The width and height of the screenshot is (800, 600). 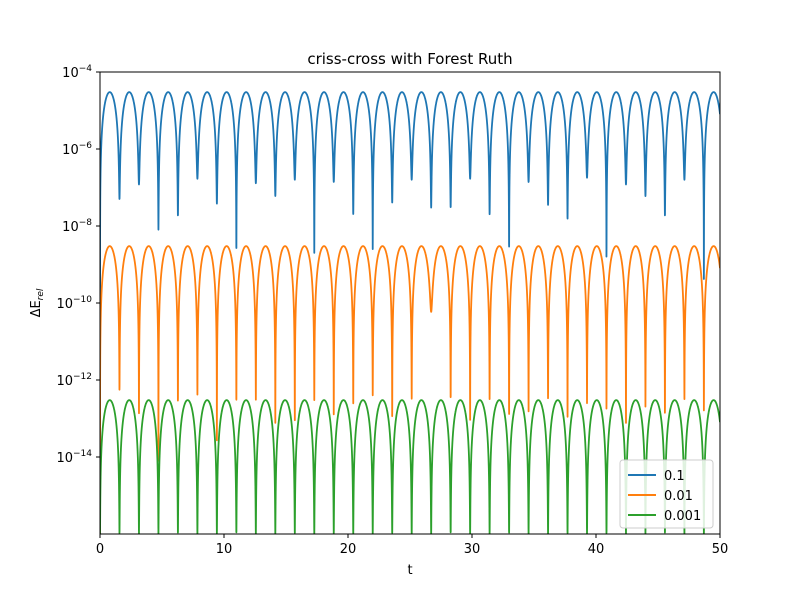 I want to click on y-axis-label-subscript: rel, so click(x=41, y=294).